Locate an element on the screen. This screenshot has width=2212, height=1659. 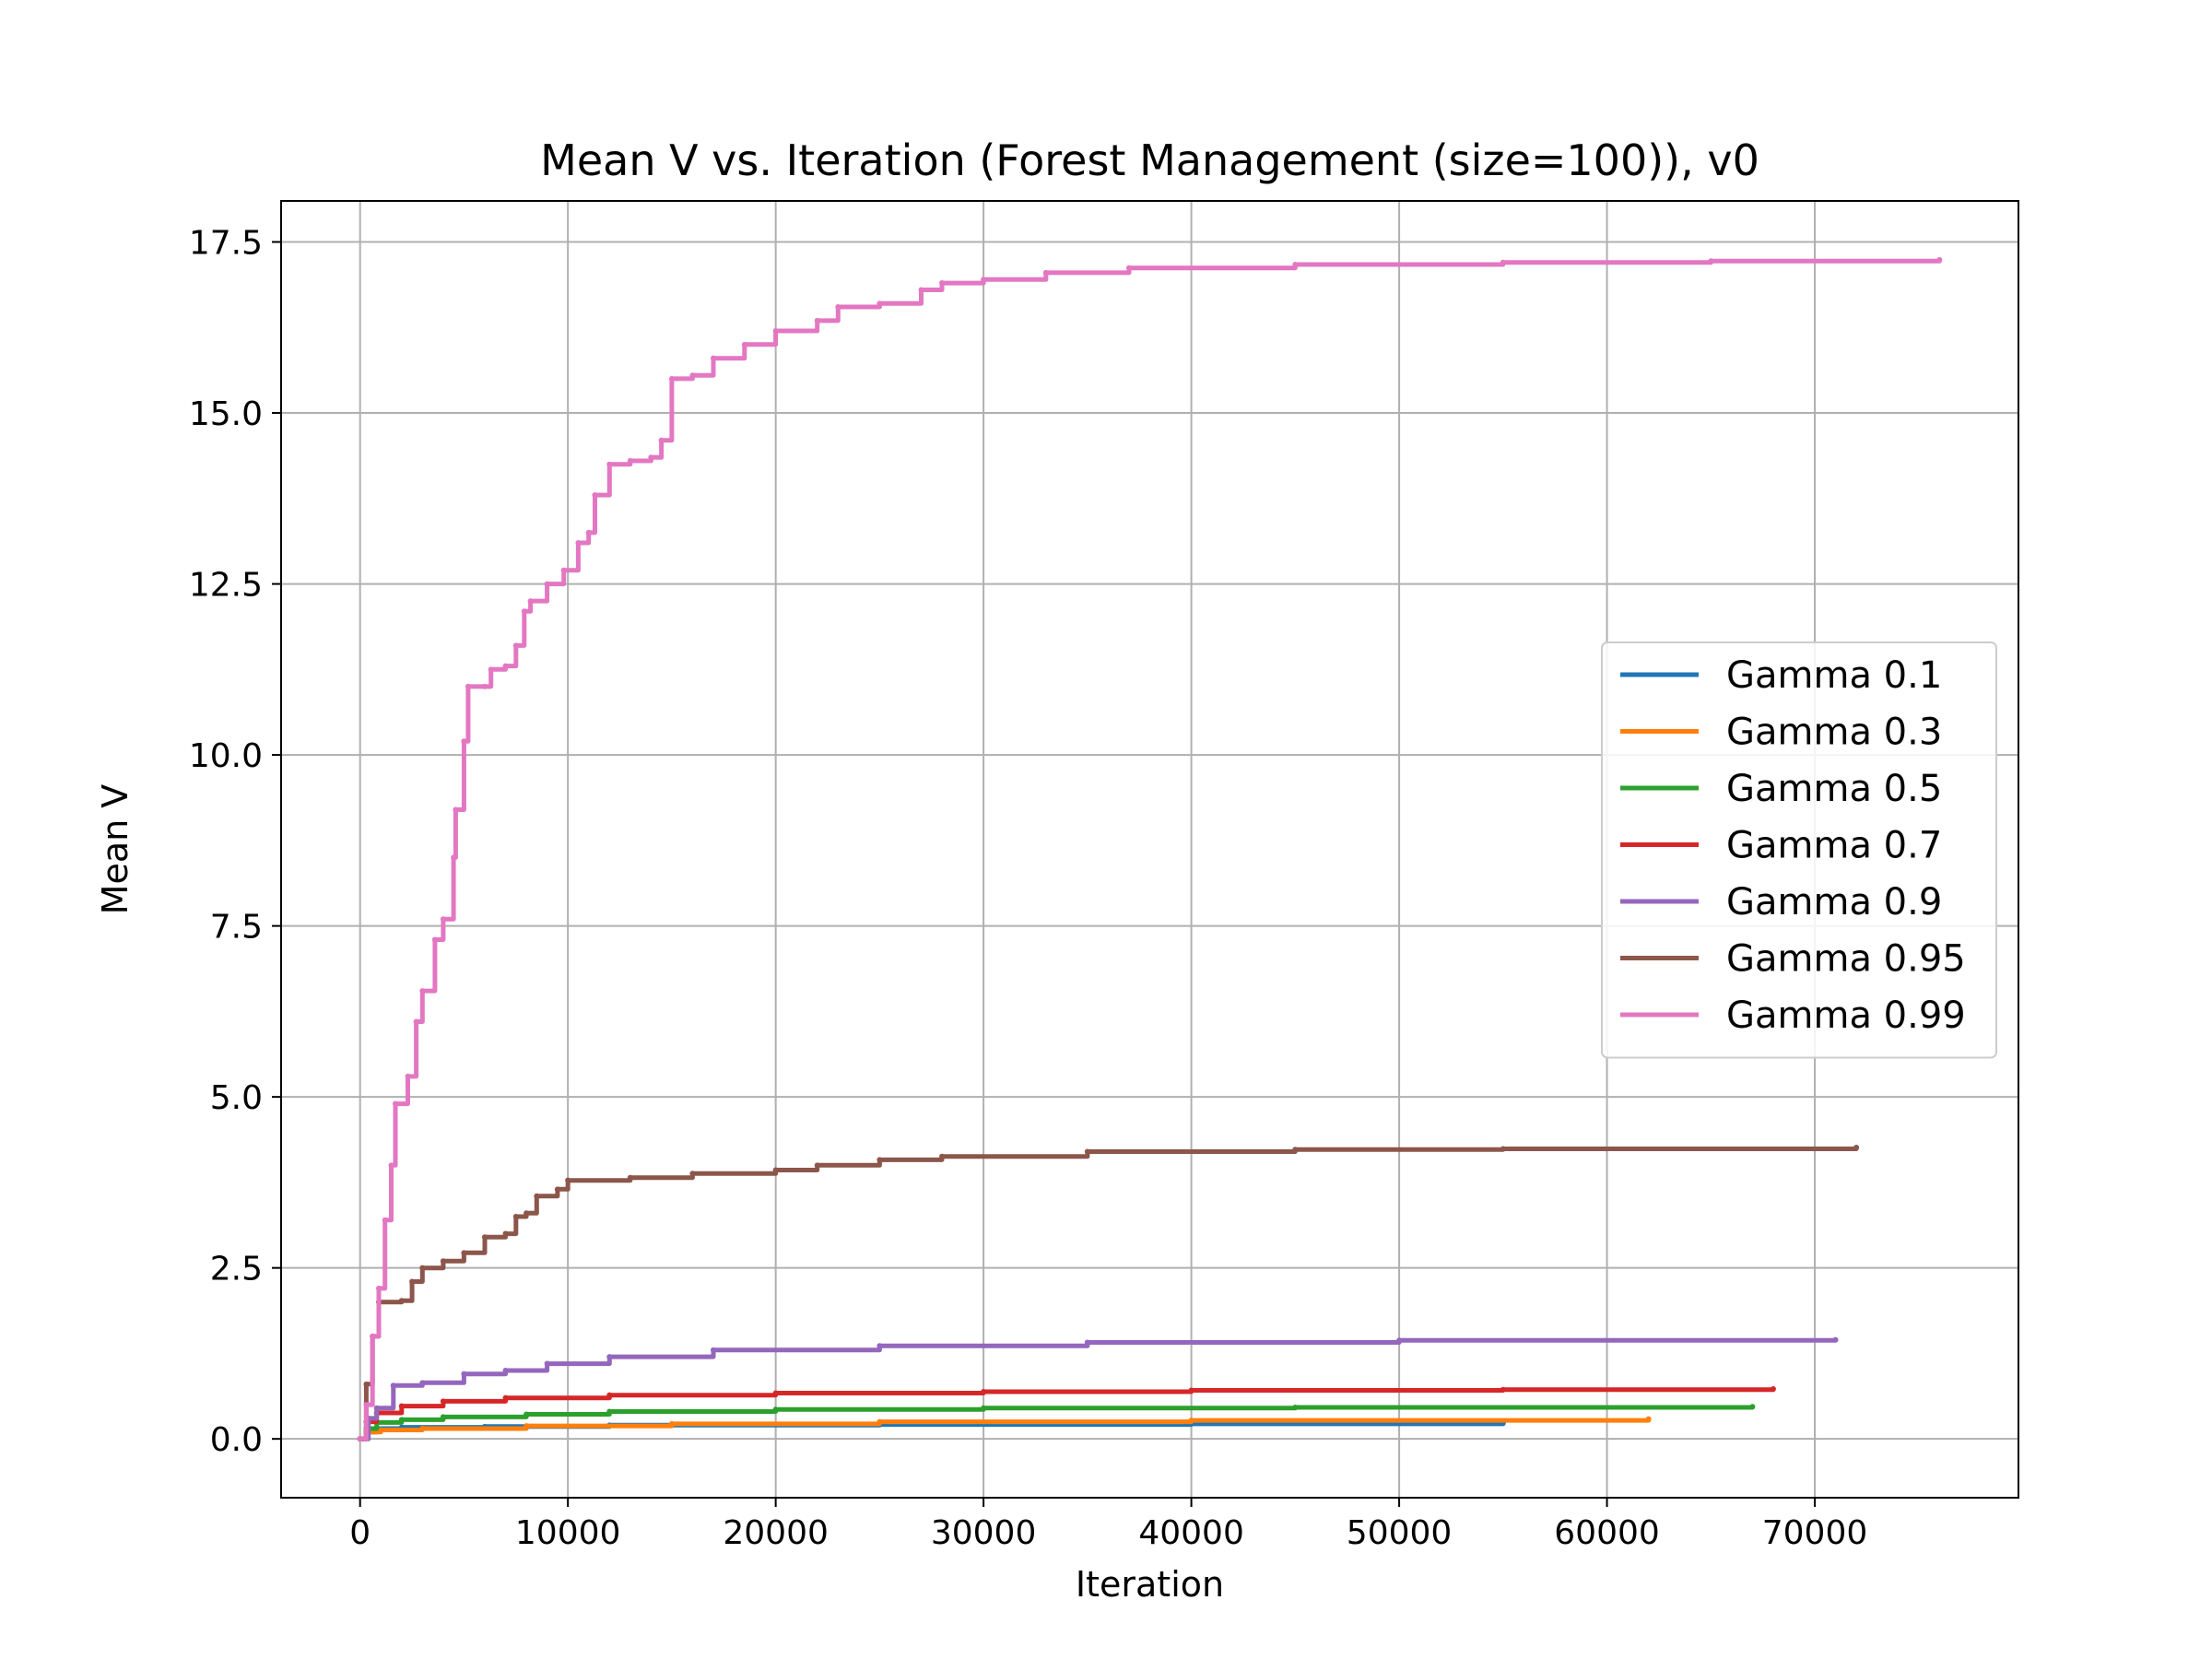
y-tick-label: 0.0 is located at coordinates (236, 1440).